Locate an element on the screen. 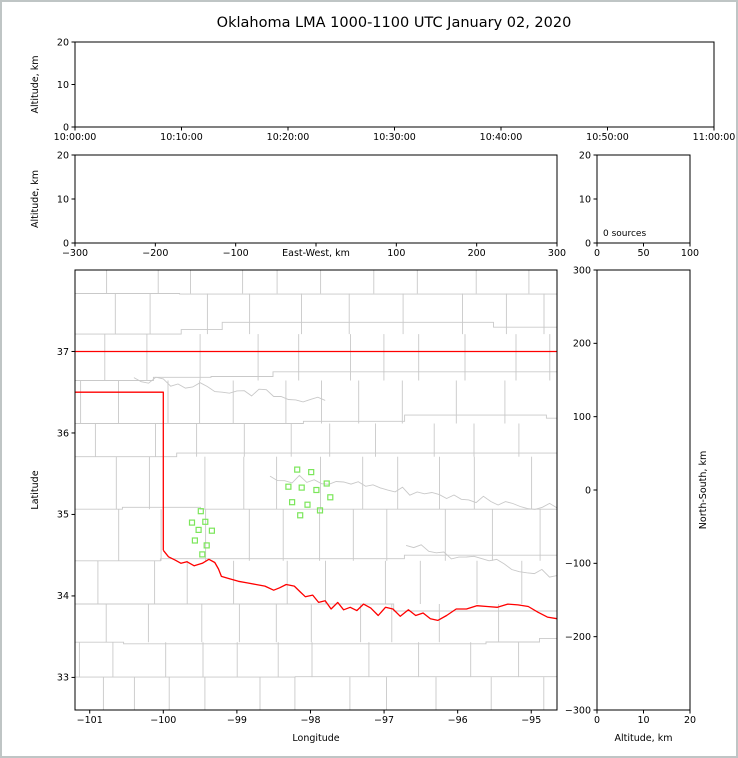 Image resolution: width=738 pixels, height=758 pixels. x-tick-label: −97 is located at coordinates (384, 720).